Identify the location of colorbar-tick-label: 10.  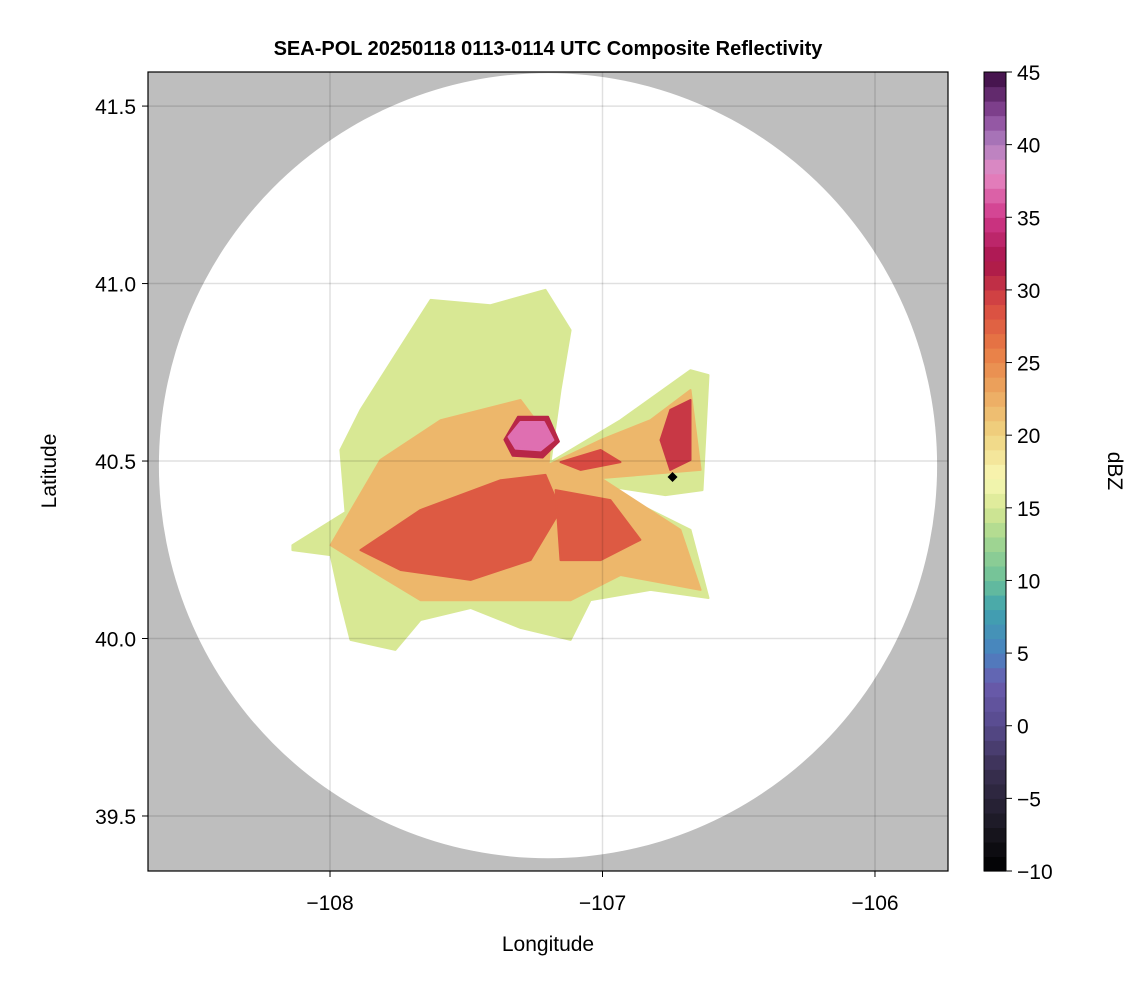
(1028, 581).